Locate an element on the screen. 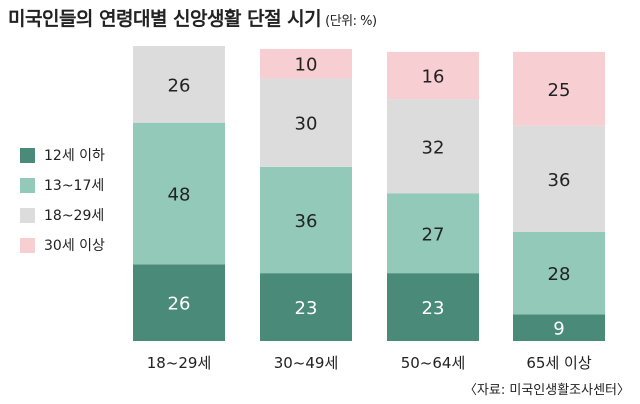  chart-title: 미국인들의 연령대별 신앙생활 단절 시기 is located at coordinates (165, 19).